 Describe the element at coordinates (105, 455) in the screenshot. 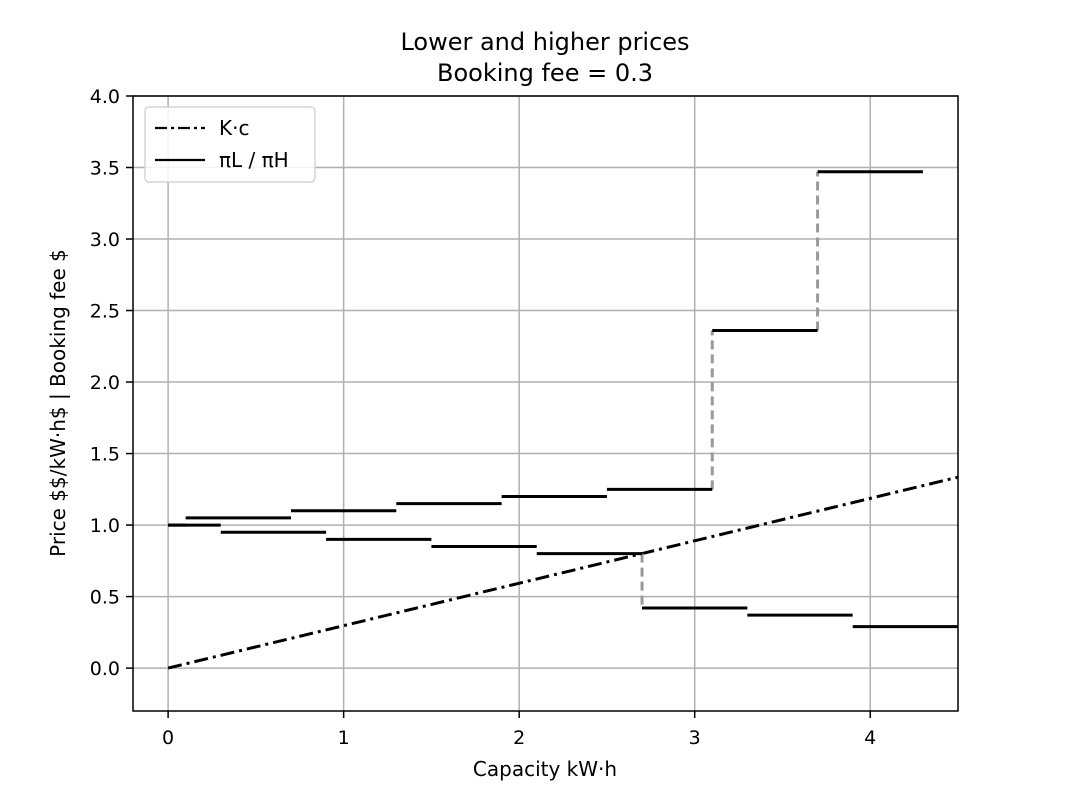

I see `y-tick-label: 1.5` at that location.